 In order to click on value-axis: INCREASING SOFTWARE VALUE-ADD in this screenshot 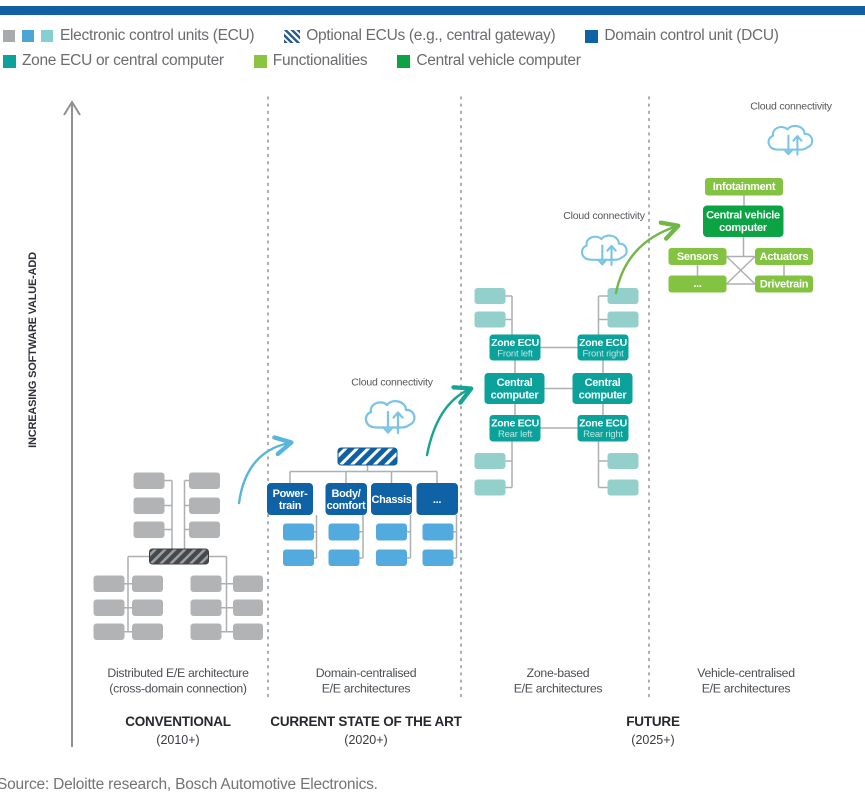, I will do `click(54, 423)`.